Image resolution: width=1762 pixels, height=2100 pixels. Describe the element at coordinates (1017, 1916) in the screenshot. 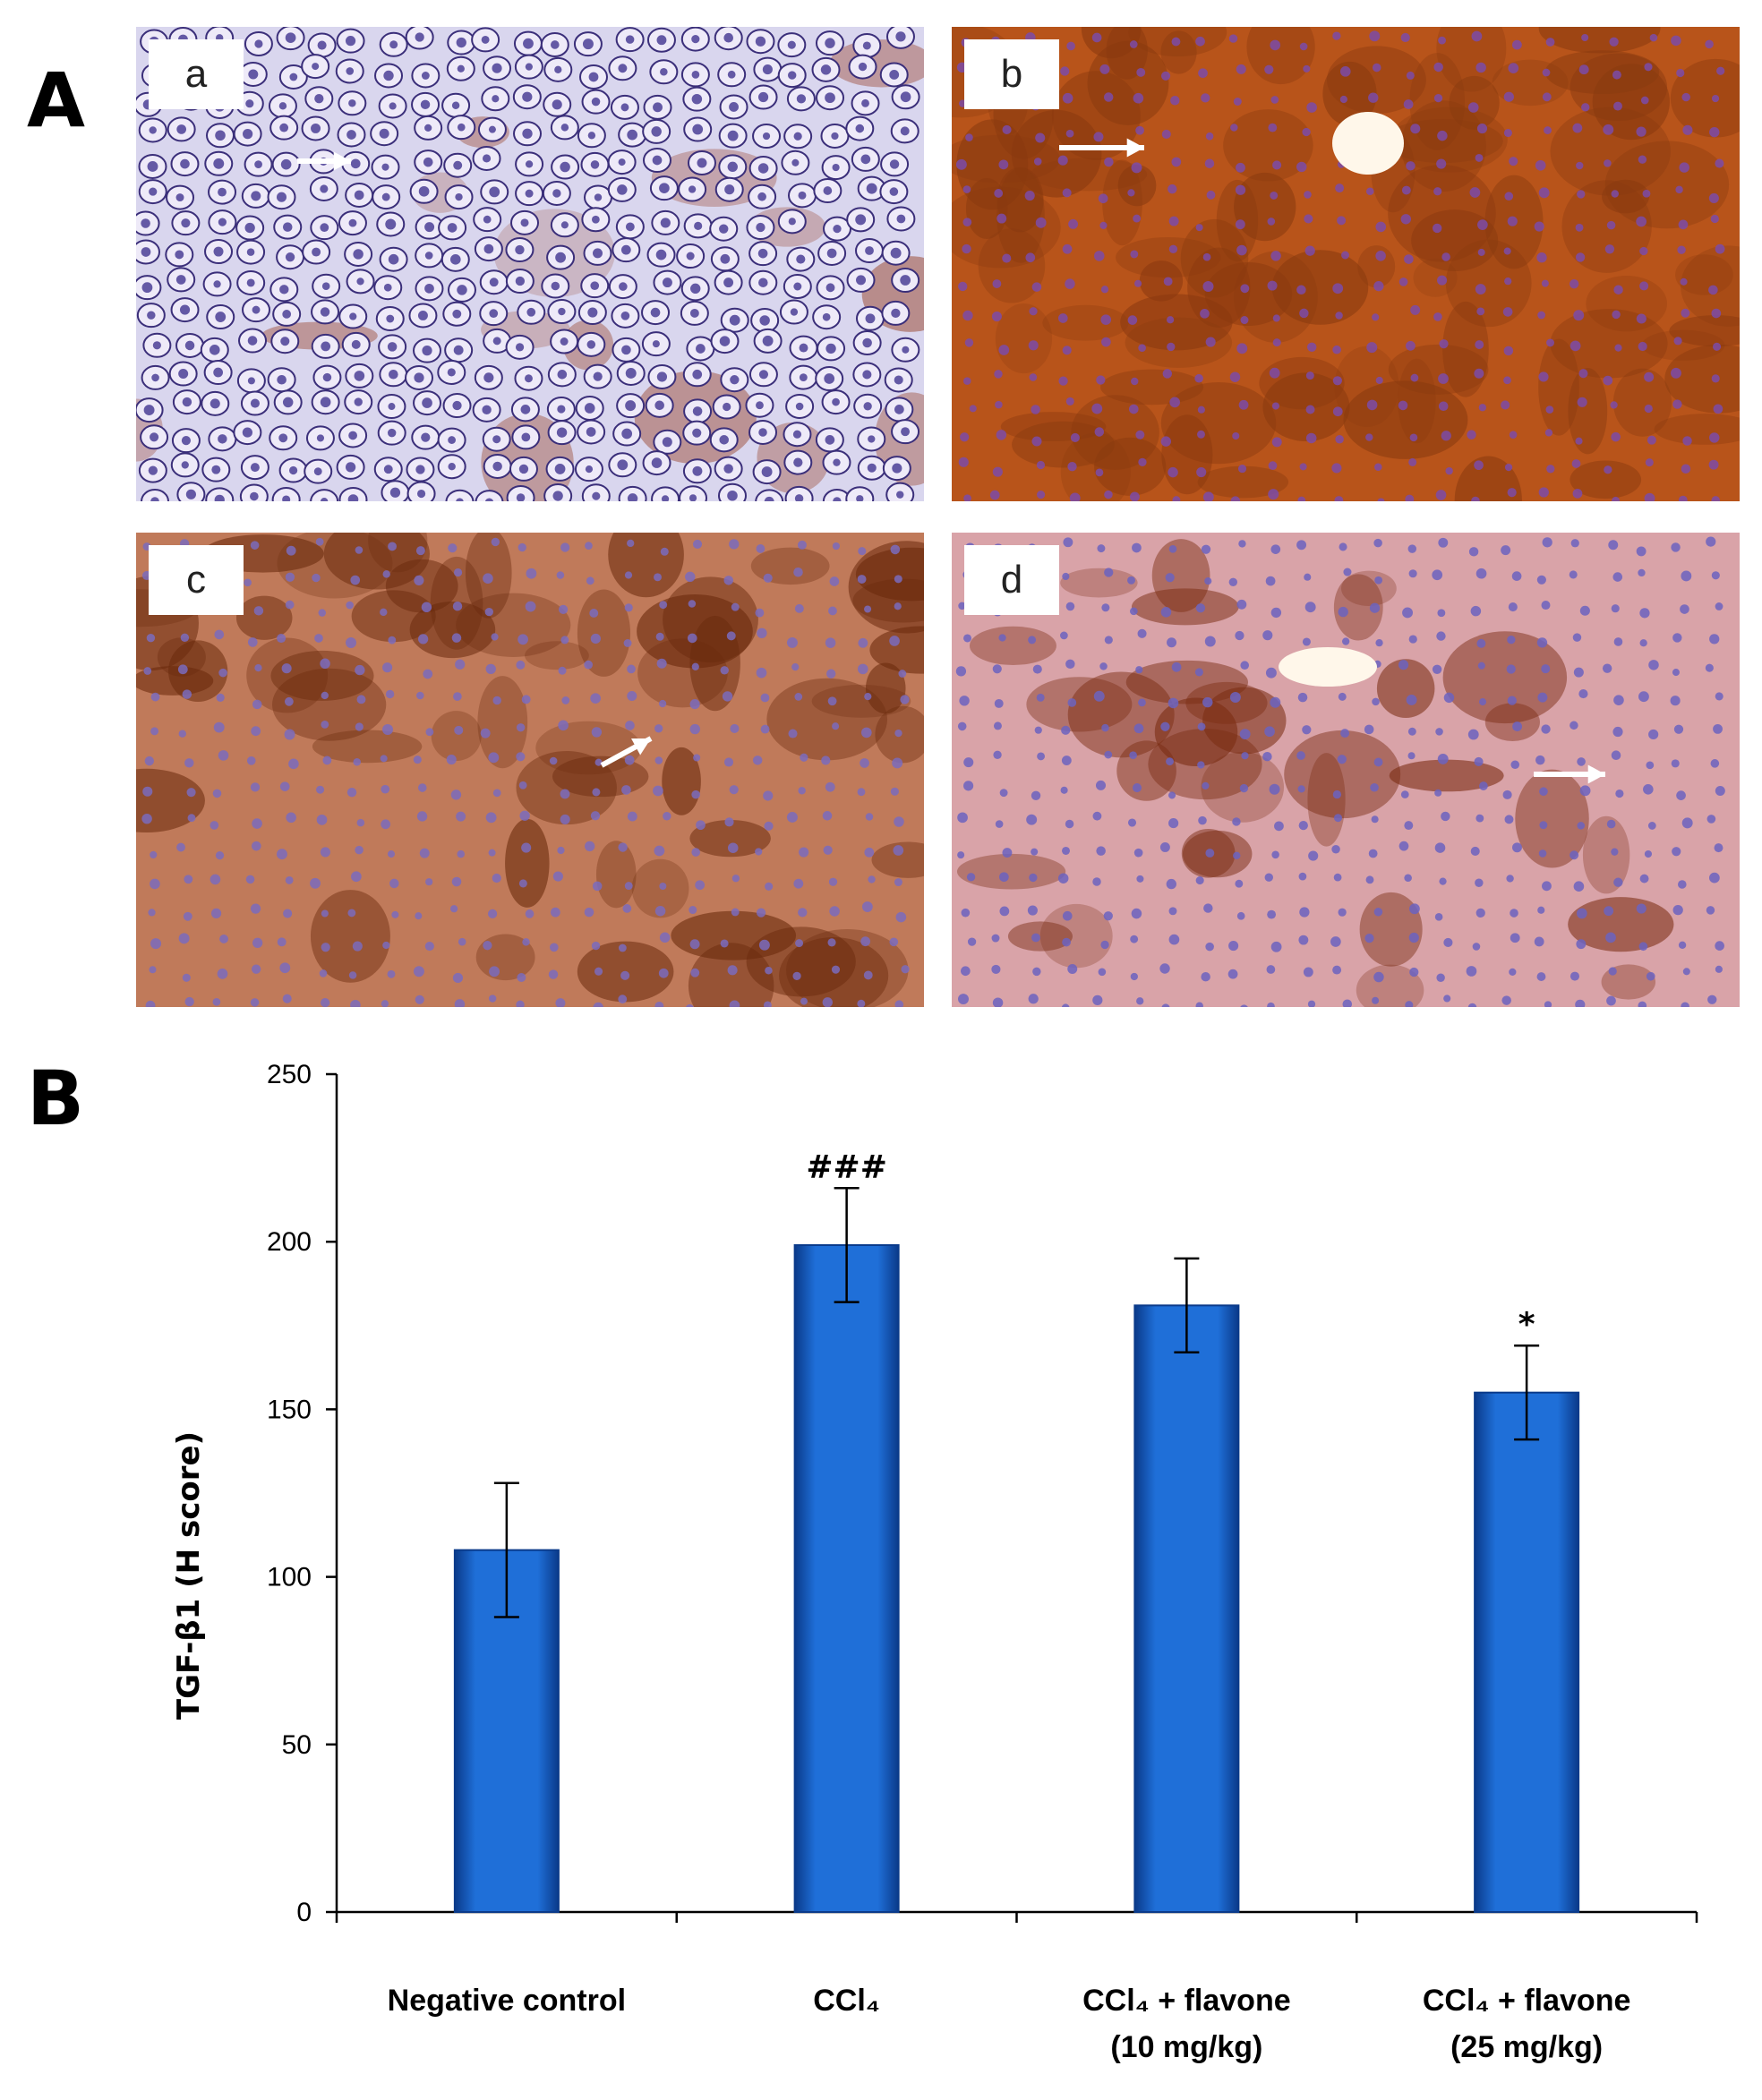

I see `x-axis` at that location.